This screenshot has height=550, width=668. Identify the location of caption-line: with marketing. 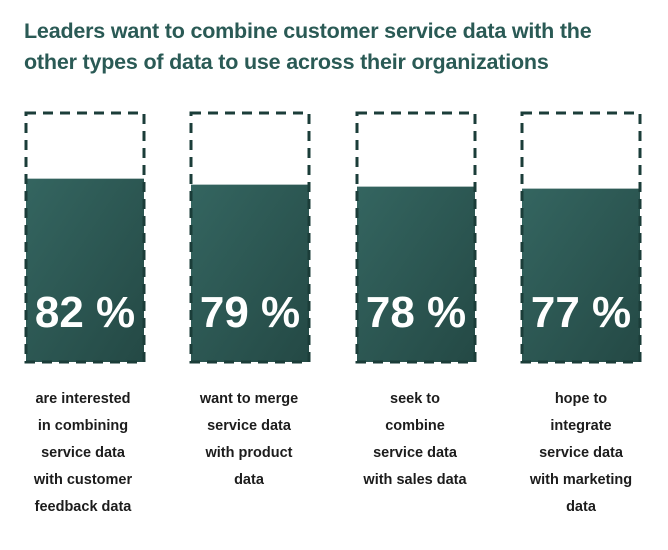
(581, 480).